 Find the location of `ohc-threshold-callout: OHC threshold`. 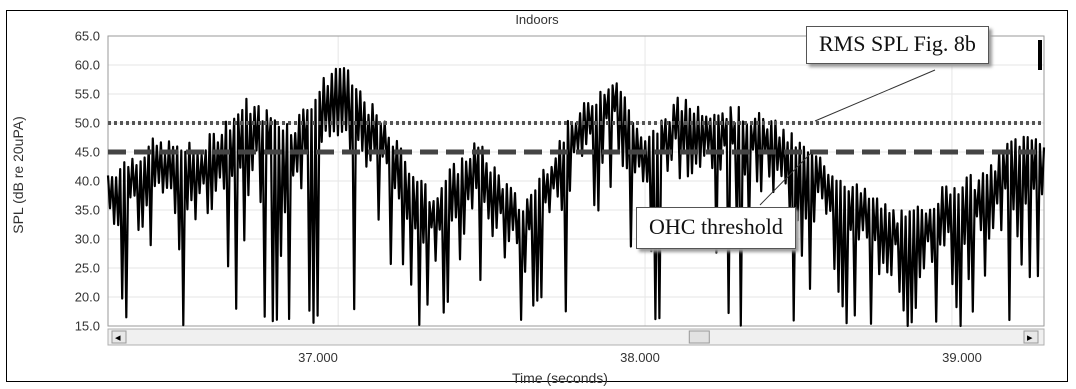

ohc-threshold-callout: OHC threshold is located at coordinates (716, 228).